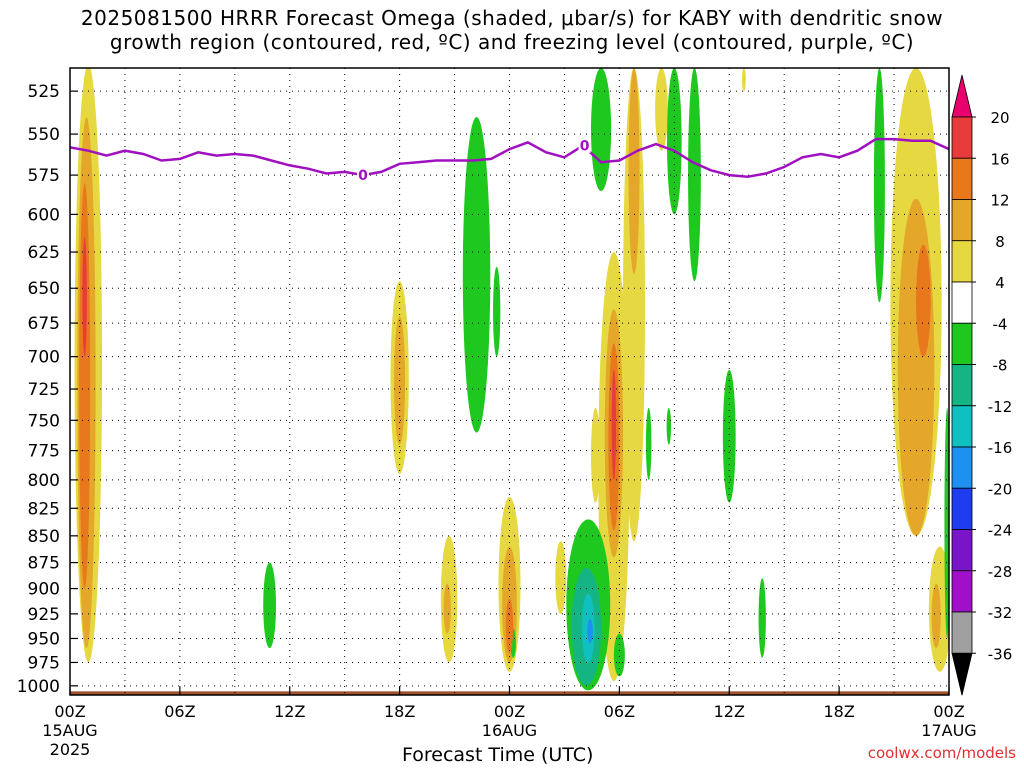 The height and width of the screenshot is (768, 1024). I want to click on x-tick-label-48: 00Z, so click(948, 711).